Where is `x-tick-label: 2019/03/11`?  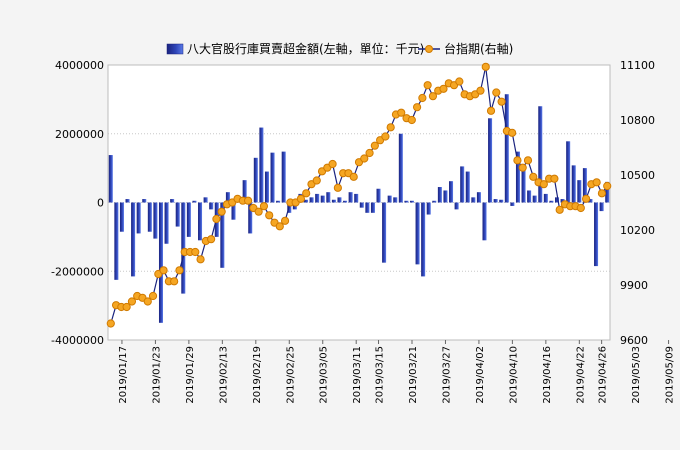
x-tick-label: 2019/03/11 is located at coordinates (357, 375).